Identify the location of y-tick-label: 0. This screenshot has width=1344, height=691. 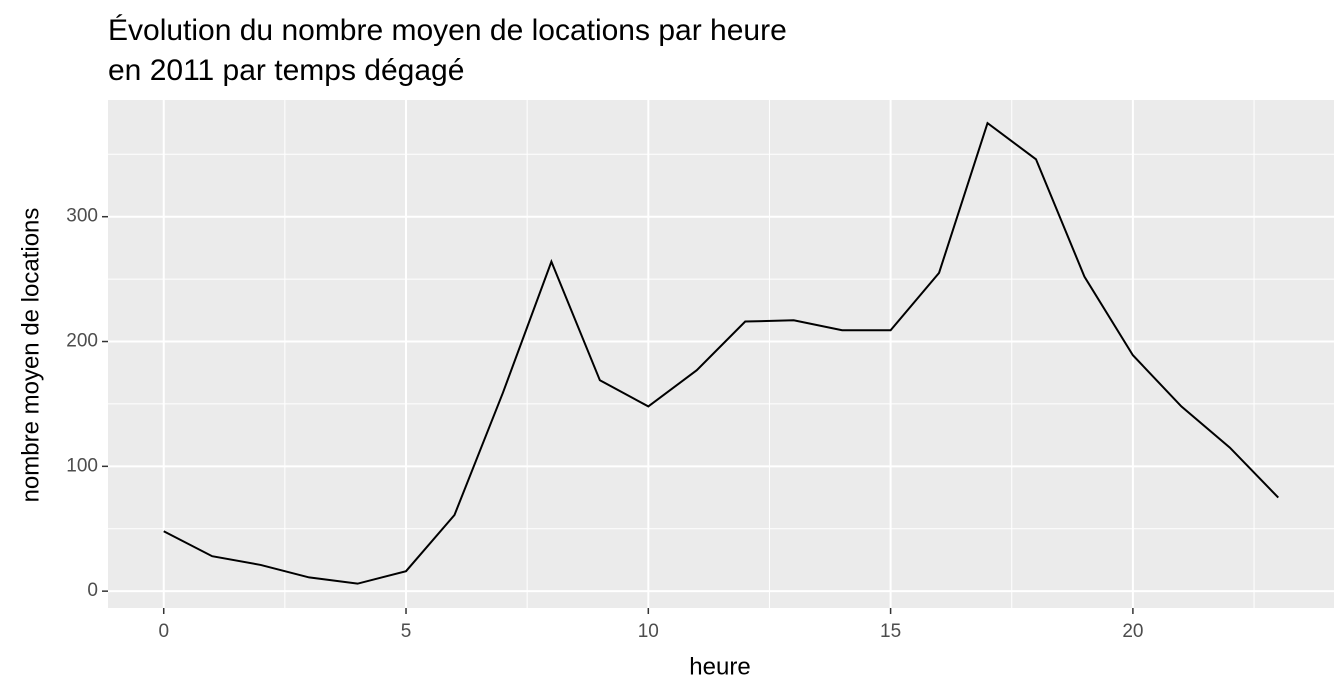
(92, 590).